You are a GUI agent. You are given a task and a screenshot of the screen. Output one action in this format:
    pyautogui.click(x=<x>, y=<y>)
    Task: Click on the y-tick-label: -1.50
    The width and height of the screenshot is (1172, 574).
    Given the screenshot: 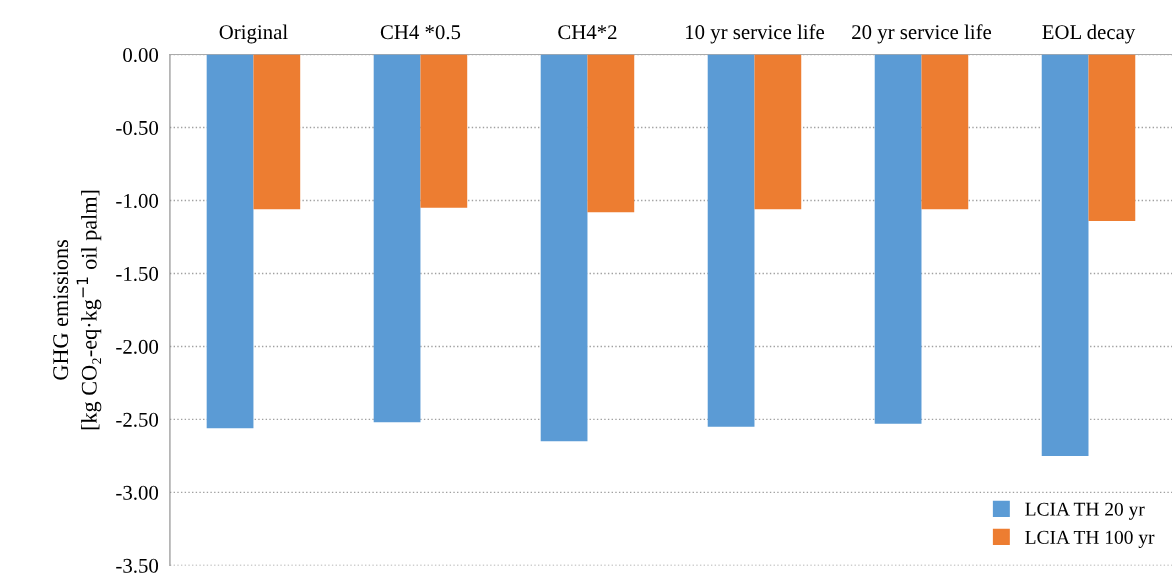 What is the action you would take?
    pyautogui.click(x=137, y=273)
    